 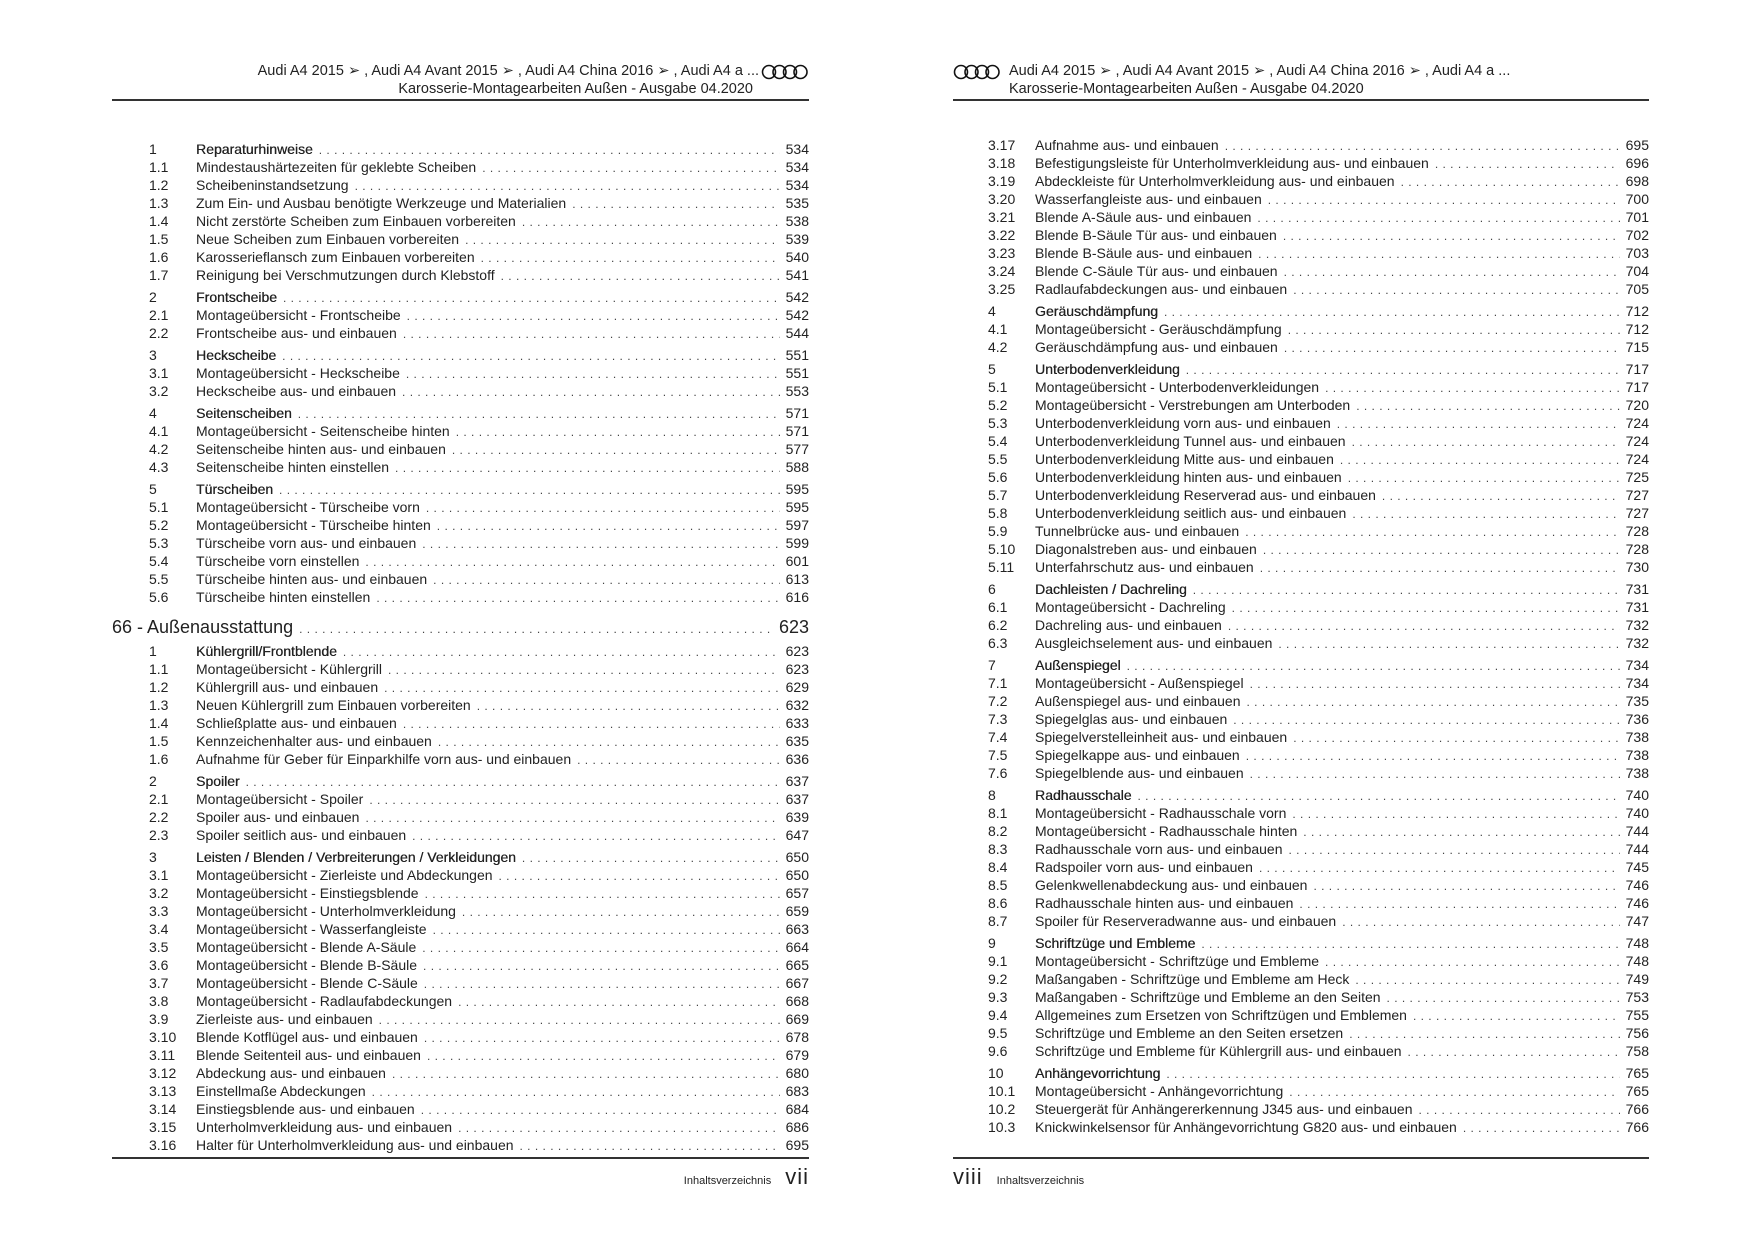 I want to click on toc-chapter-entry: 8 Radhausschale 740, so click(x=1301, y=795).